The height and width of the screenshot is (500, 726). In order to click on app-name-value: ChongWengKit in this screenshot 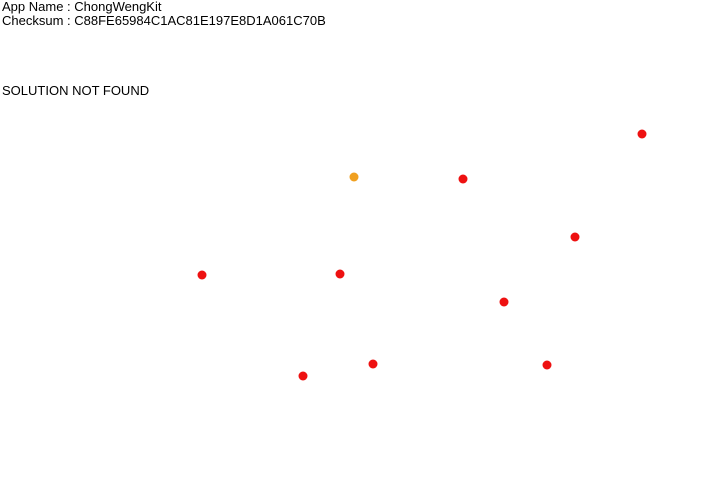, I will do `click(118, 7)`.